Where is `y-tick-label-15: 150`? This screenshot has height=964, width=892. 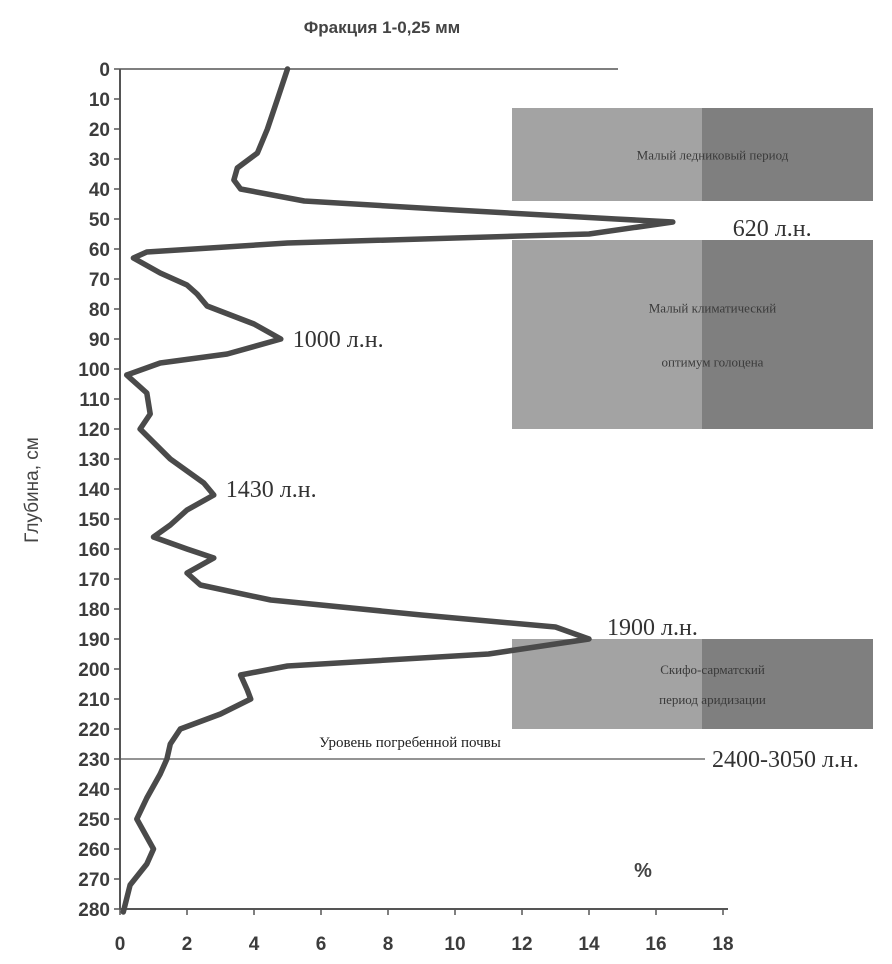 y-tick-label-15: 150 is located at coordinates (94, 520).